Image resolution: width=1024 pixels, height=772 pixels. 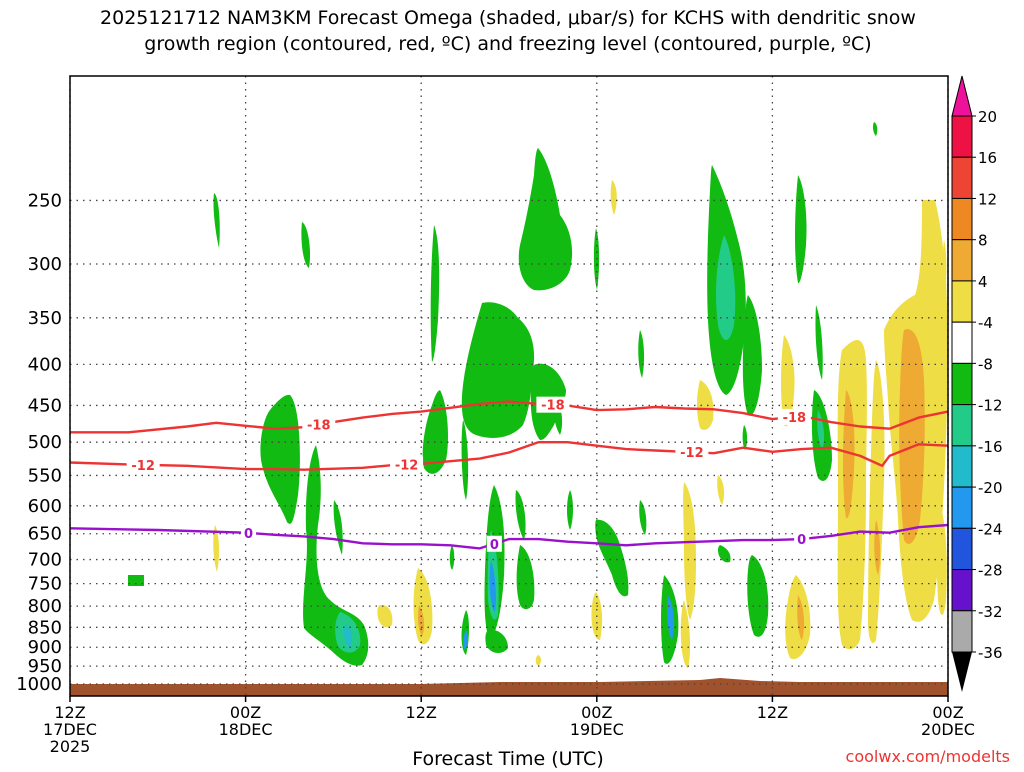 What do you see at coordinates (45, 506) in the screenshot?
I see `y-tick-label: 600` at bounding box center [45, 506].